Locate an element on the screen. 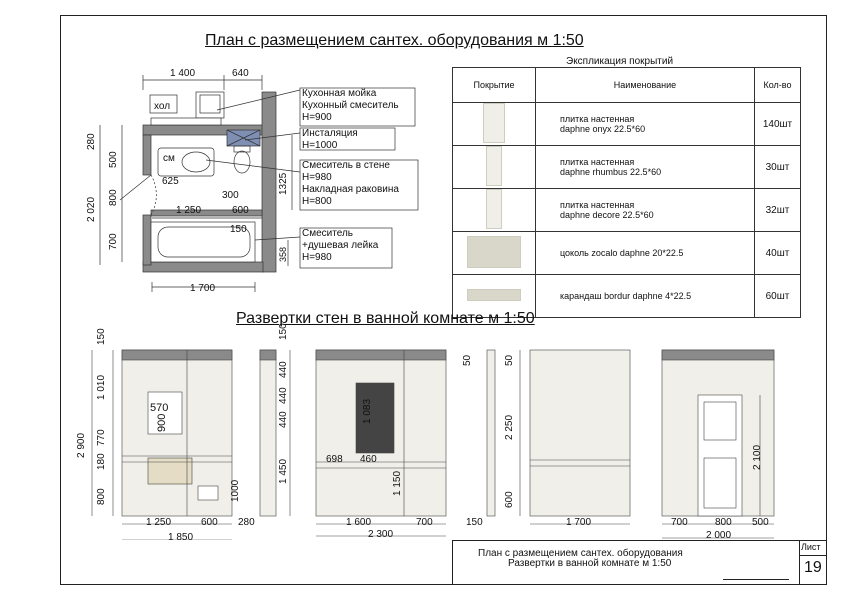 The height and width of the screenshot is (595, 842). plan-dim-358: 358 is located at coordinates (283, 254).